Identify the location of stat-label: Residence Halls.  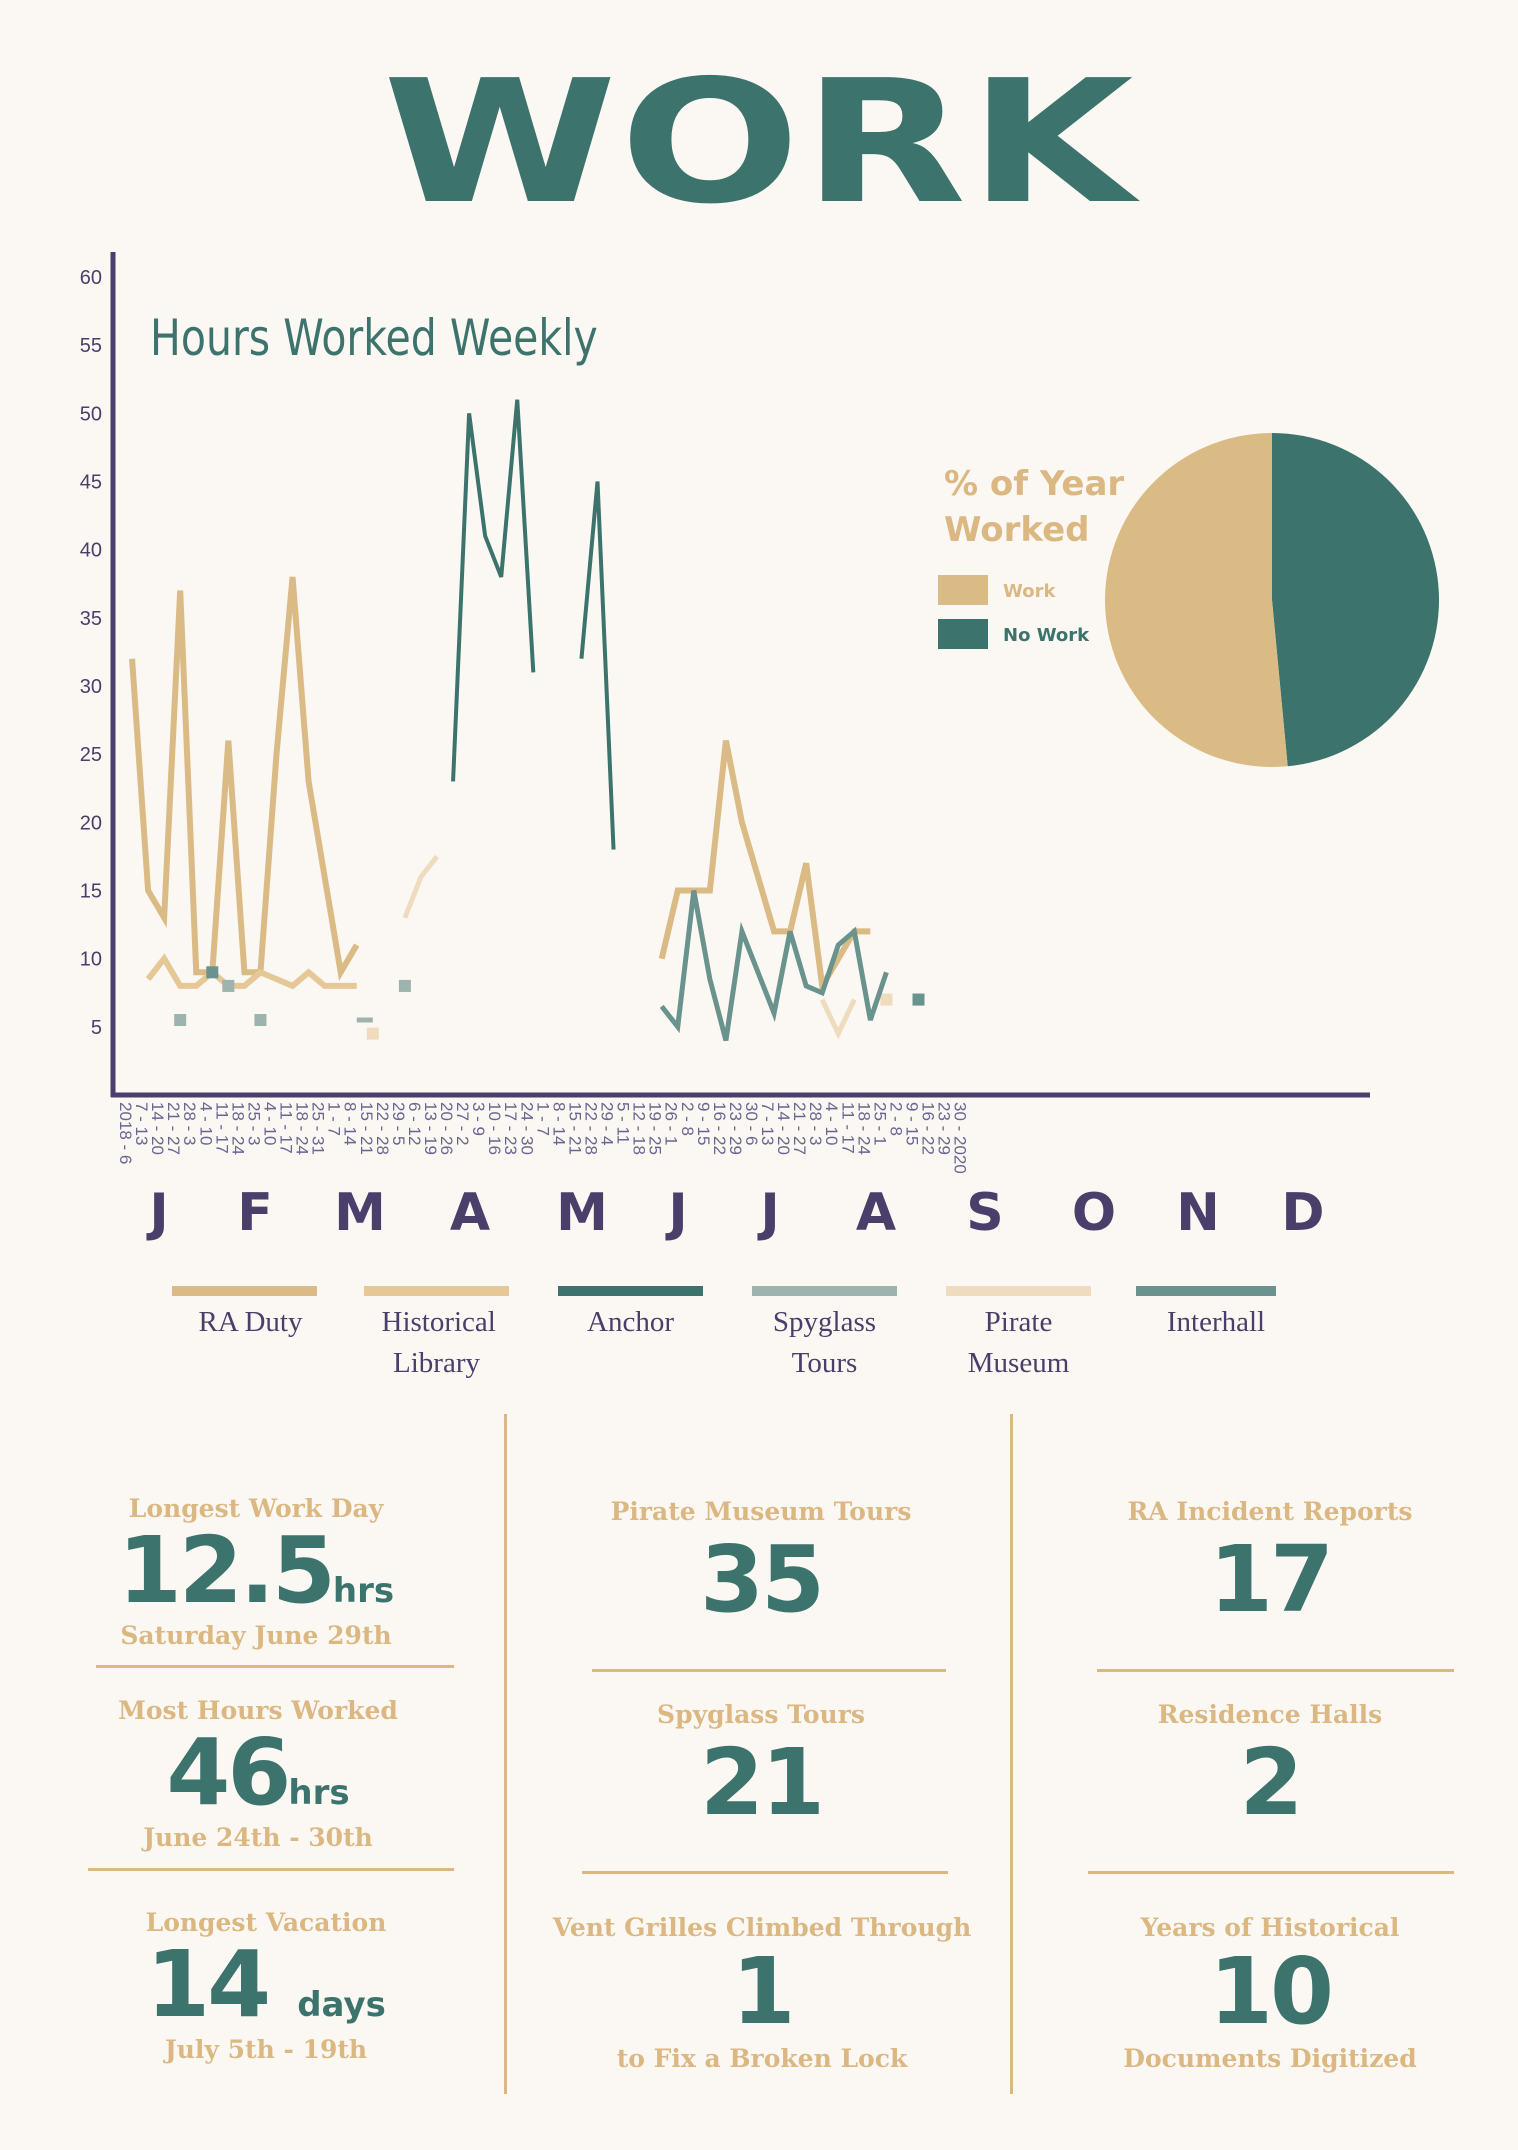
(1270, 1714).